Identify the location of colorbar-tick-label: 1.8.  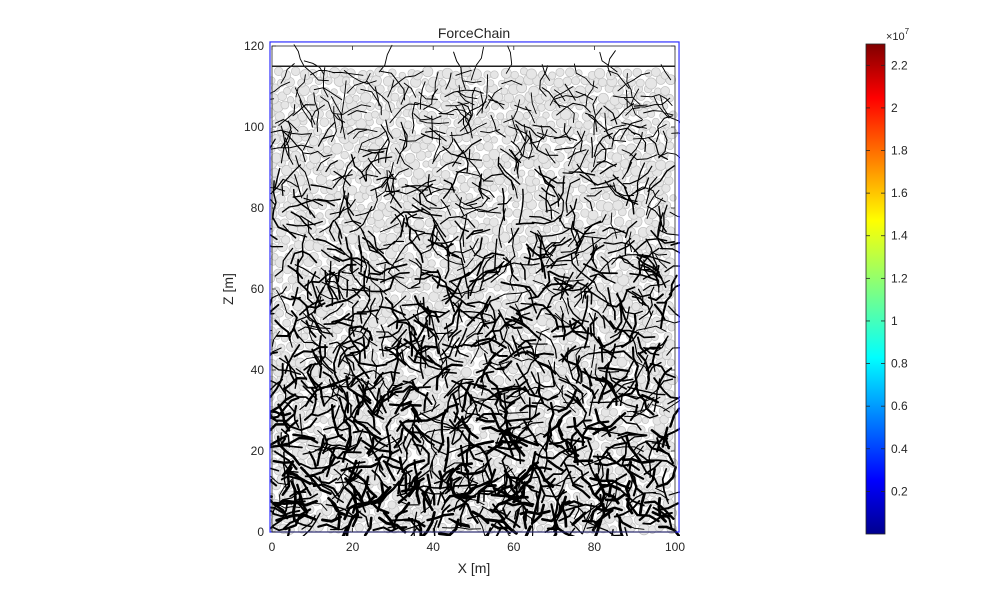
(899, 151).